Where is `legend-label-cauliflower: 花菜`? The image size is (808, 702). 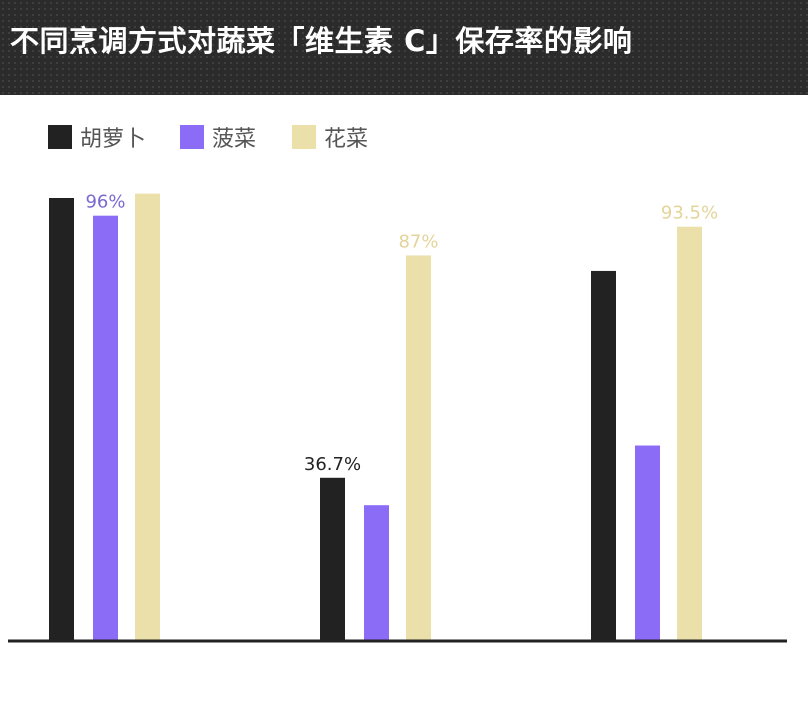 legend-label-cauliflower: 花菜 is located at coordinates (346, 139).